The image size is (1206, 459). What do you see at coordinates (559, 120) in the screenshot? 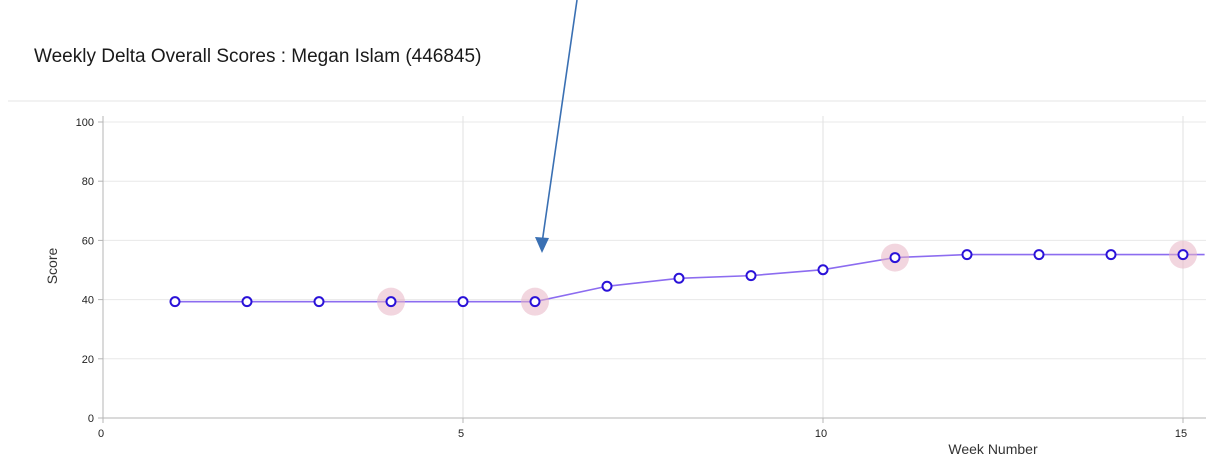
I see `annotation-arrow-line` at bounding box center [559, 120].